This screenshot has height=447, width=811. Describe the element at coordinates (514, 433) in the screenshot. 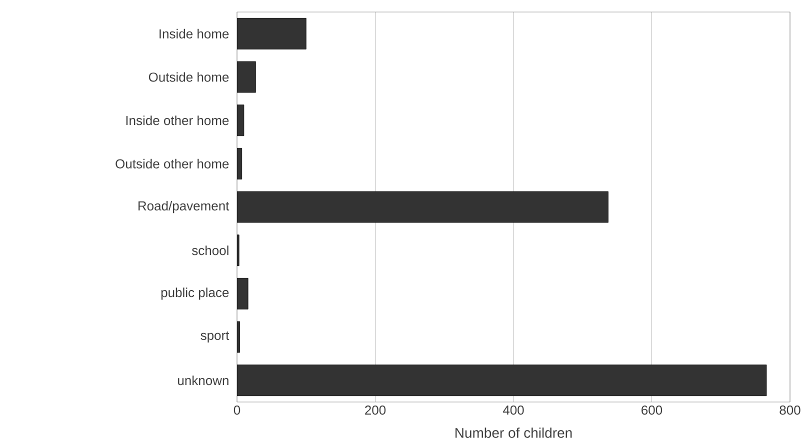

I see `x-axis-title: Number of children` at that location.